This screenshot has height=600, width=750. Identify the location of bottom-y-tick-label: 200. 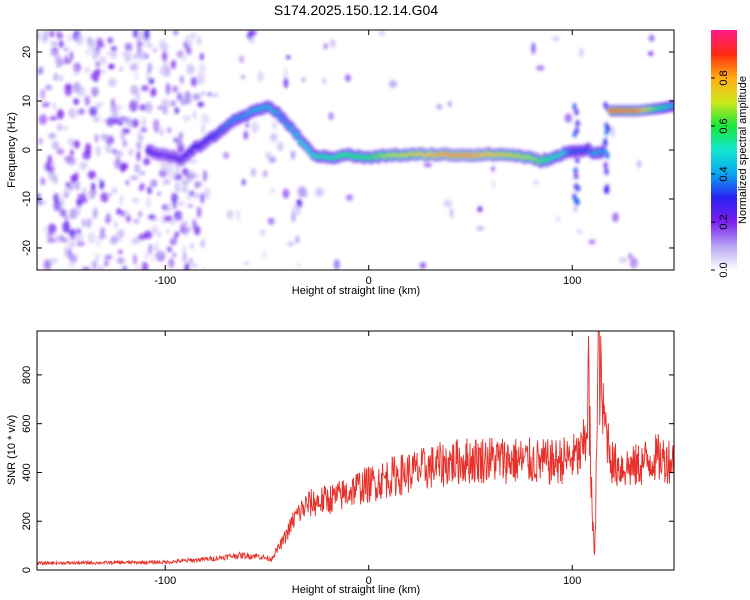
(27, 521).